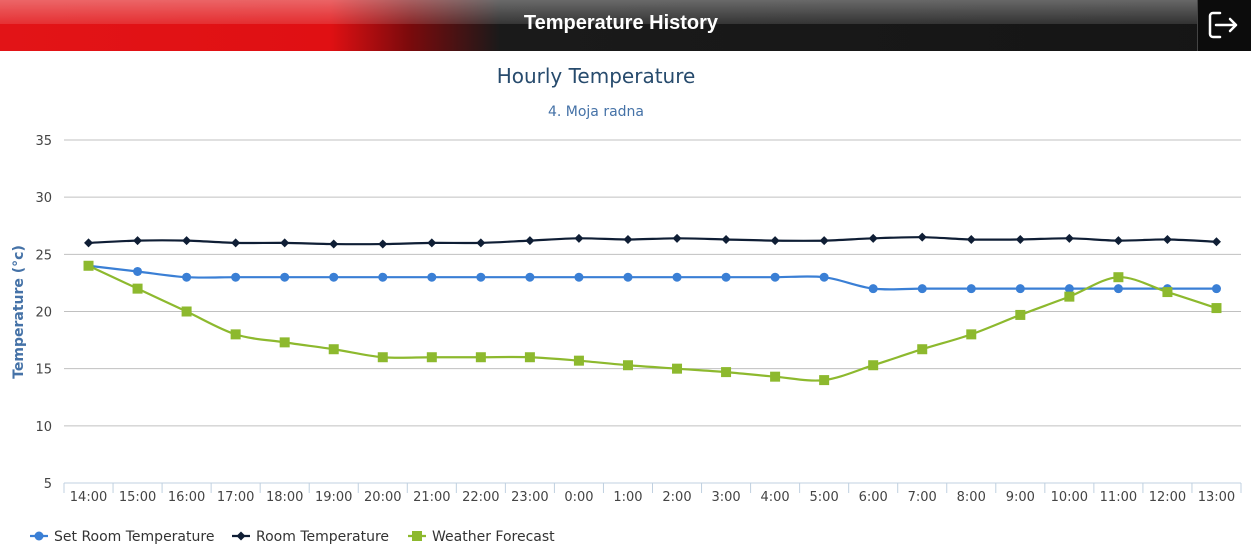 Image resolution: width=1251 pixels, height=552 pixels. I want to click on exit-button, so click(1224, 25).